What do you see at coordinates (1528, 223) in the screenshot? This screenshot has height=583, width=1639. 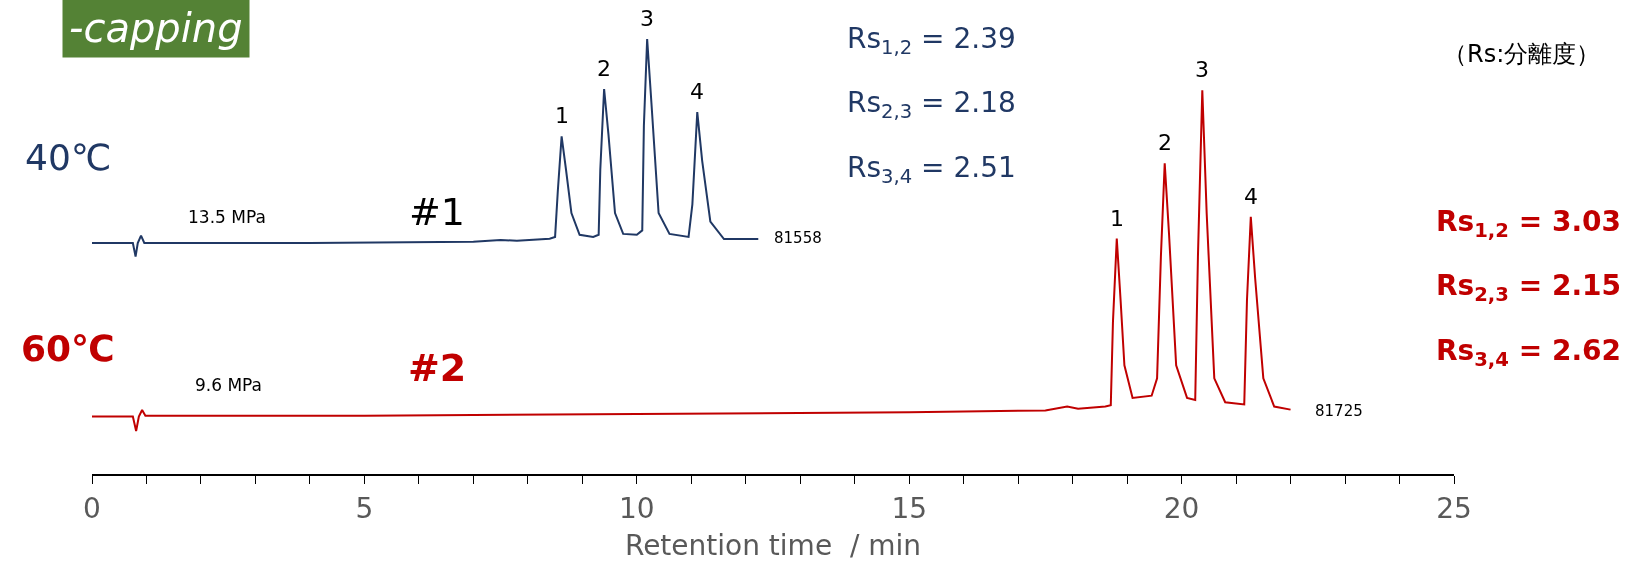 I see `annotation: Rs$_{1,2}$ = 3.03` at bounding box center [1528, 223].